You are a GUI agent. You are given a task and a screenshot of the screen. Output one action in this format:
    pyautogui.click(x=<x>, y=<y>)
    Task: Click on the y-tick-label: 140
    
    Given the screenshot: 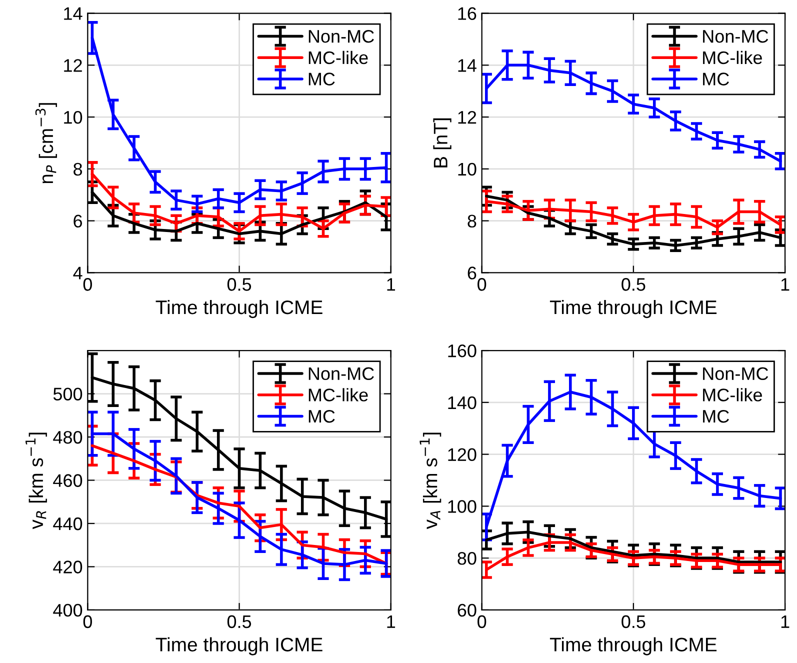 What is the action you would take?
    pyautogui.click(x=462, y=403)
    